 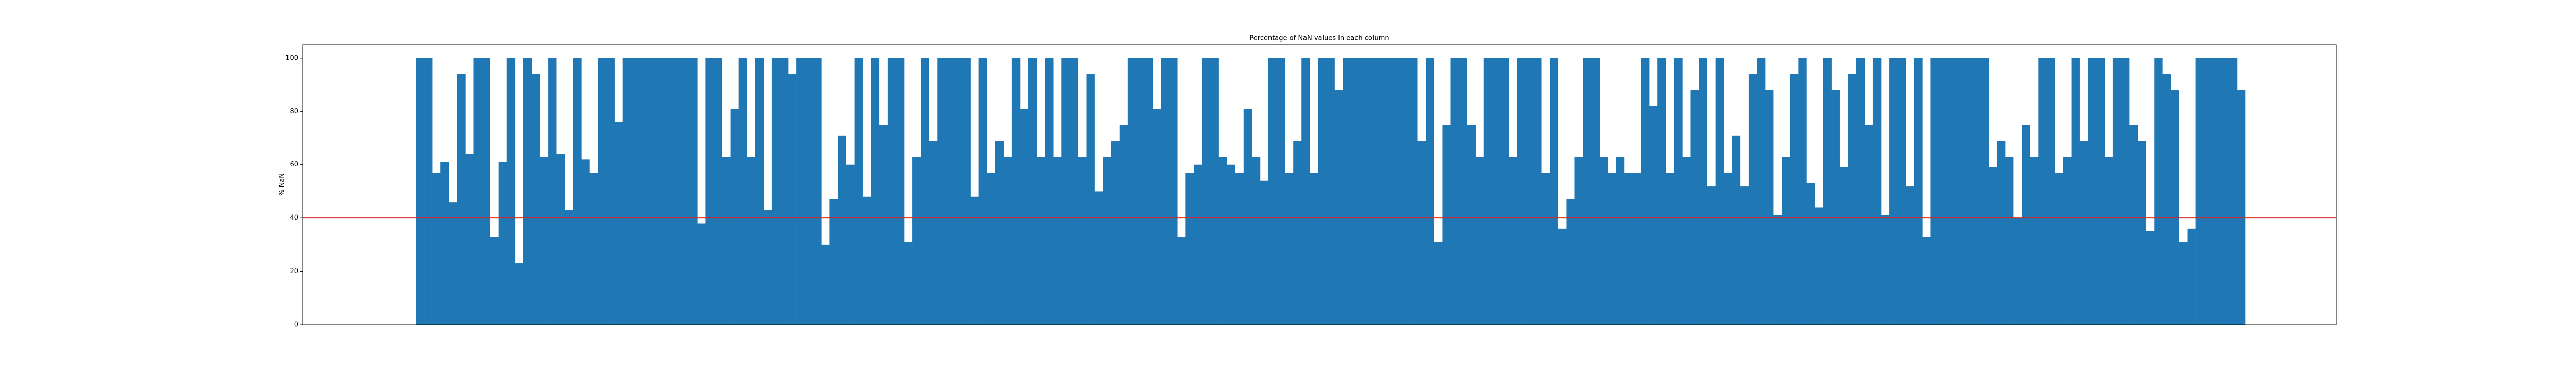 What do you see at coordinates (294, 164) in the screenshot?
I see `y-tick-label: 60` at bounding box center [294, 164].